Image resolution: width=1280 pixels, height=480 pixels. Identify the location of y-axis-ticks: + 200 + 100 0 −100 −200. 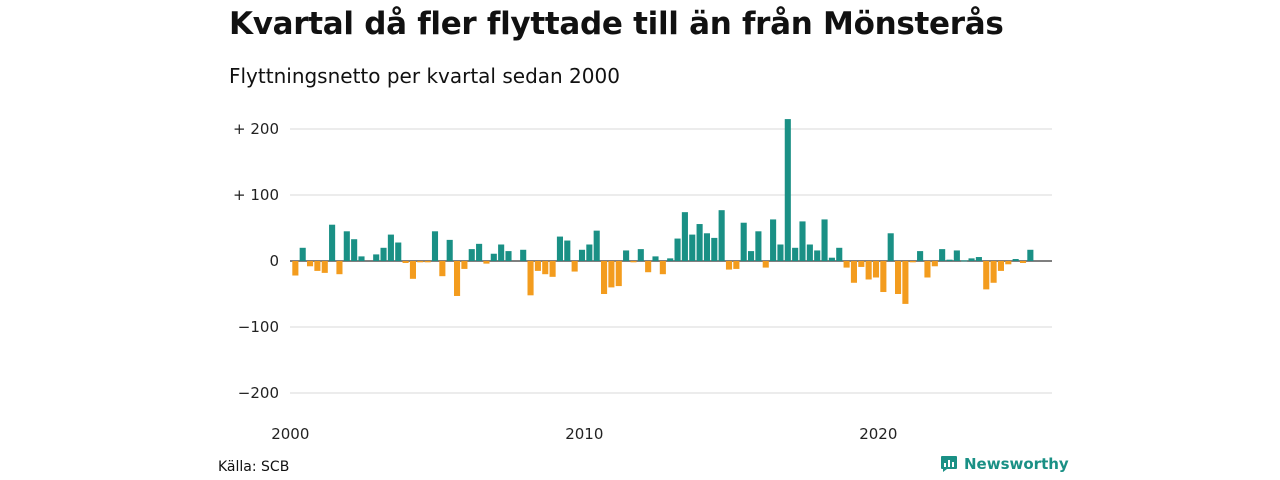
(256, 261).